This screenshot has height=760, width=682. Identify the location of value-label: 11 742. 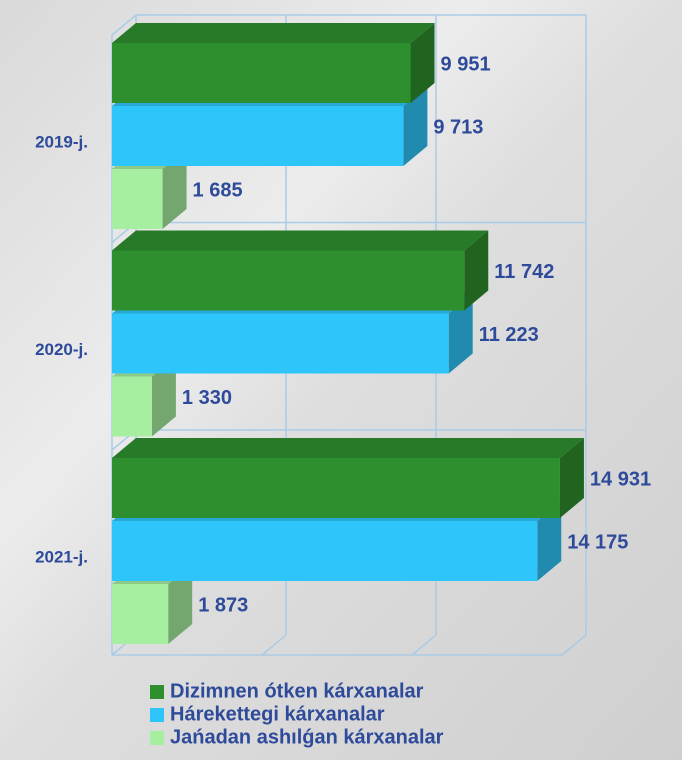
(524, 272).